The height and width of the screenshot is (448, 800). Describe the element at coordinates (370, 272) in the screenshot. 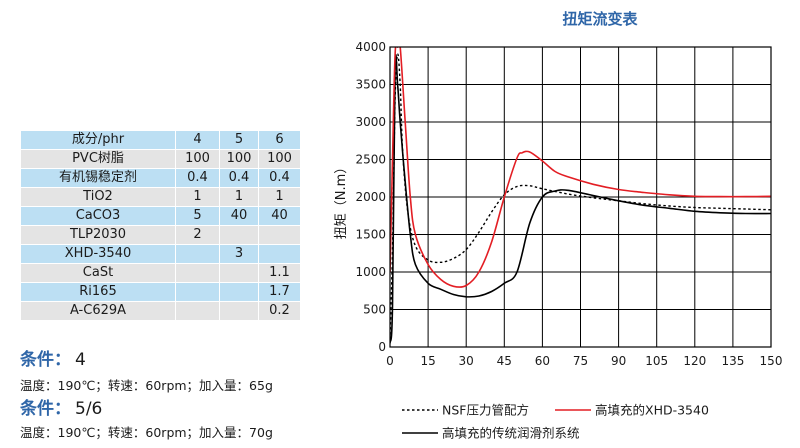

I see `y-tick-label: 1000` at that location.